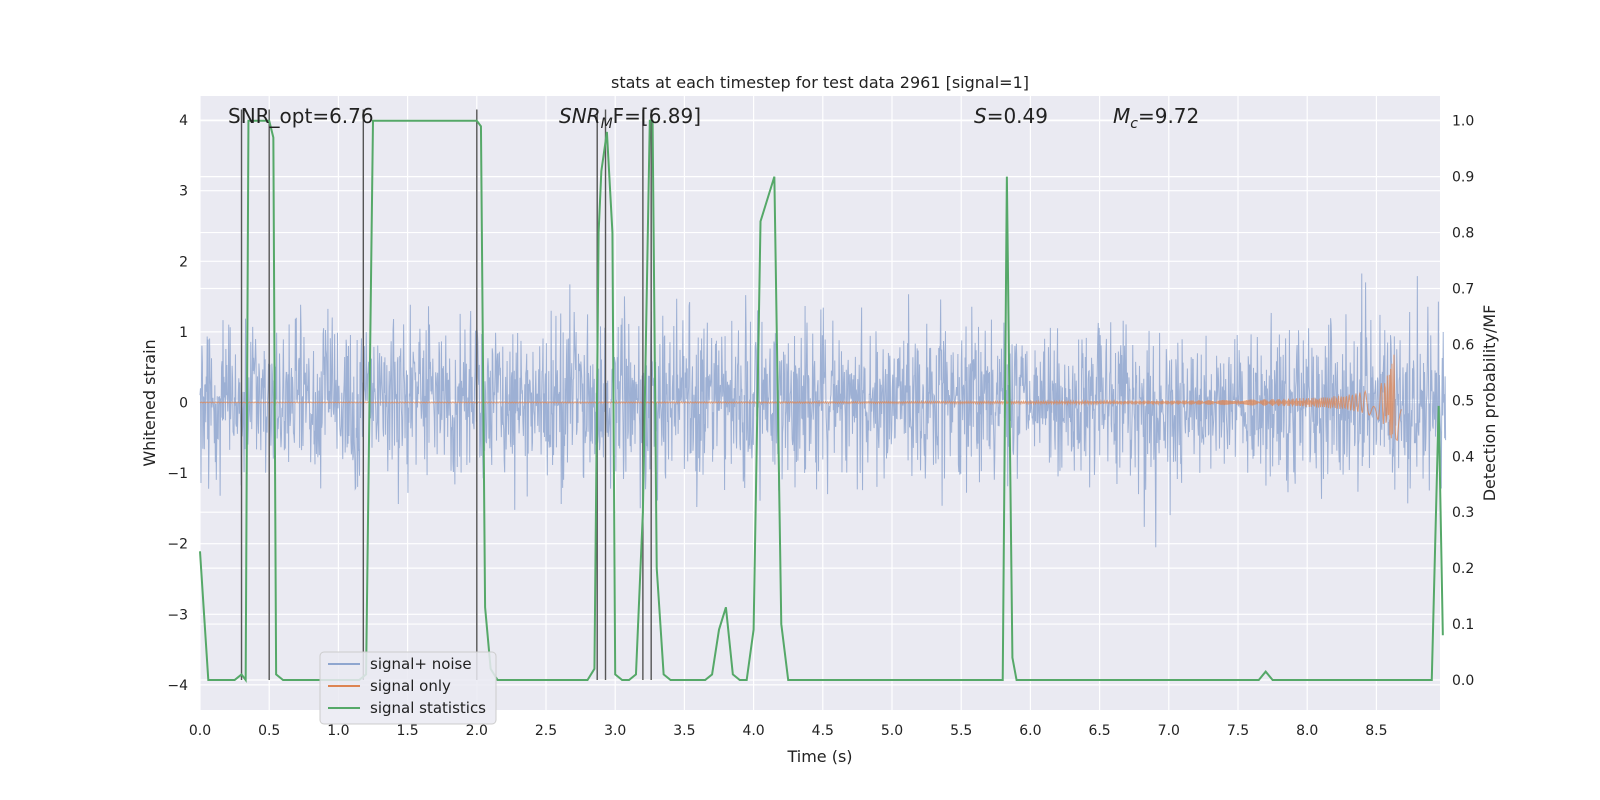 This screenshot has height=800, width=1600. Describe the element at coordinates (1489, 403) in the screenshot. I see `y-axis-label-right: Detection probability/MF` at that location.